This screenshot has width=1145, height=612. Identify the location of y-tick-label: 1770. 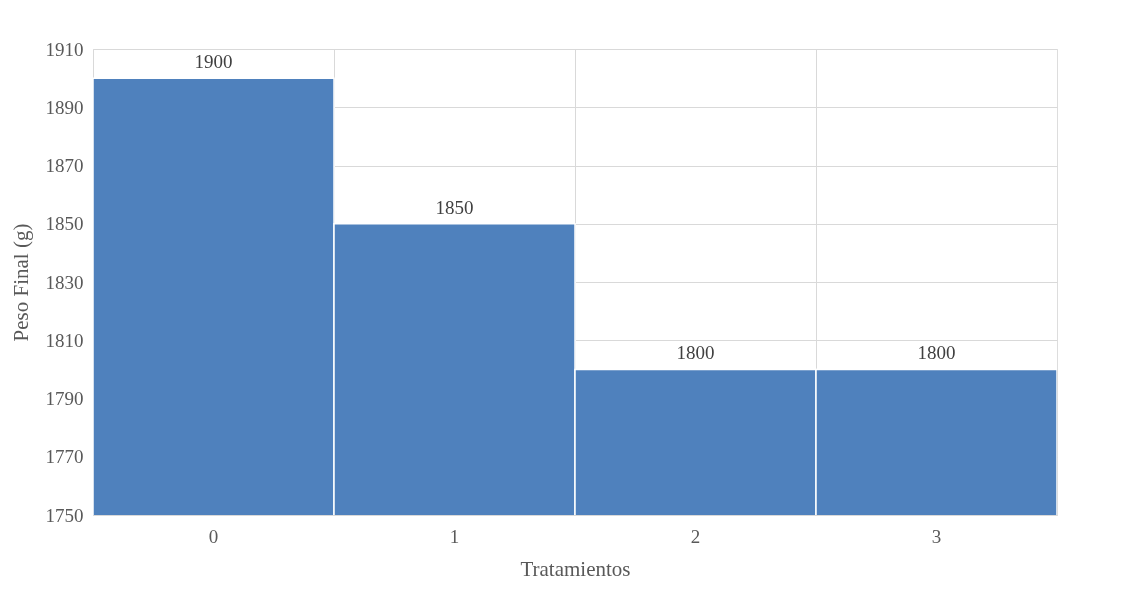
(64, 457).